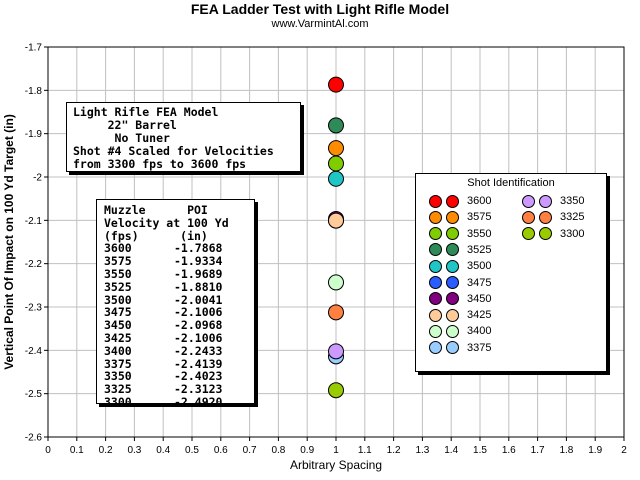  I want to click on y-tick-label: -2.6, so click(34, 438).